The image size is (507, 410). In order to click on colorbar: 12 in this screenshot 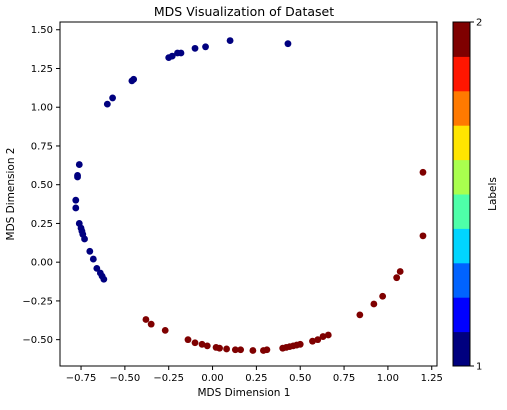, I will do `click(467, 195)`.